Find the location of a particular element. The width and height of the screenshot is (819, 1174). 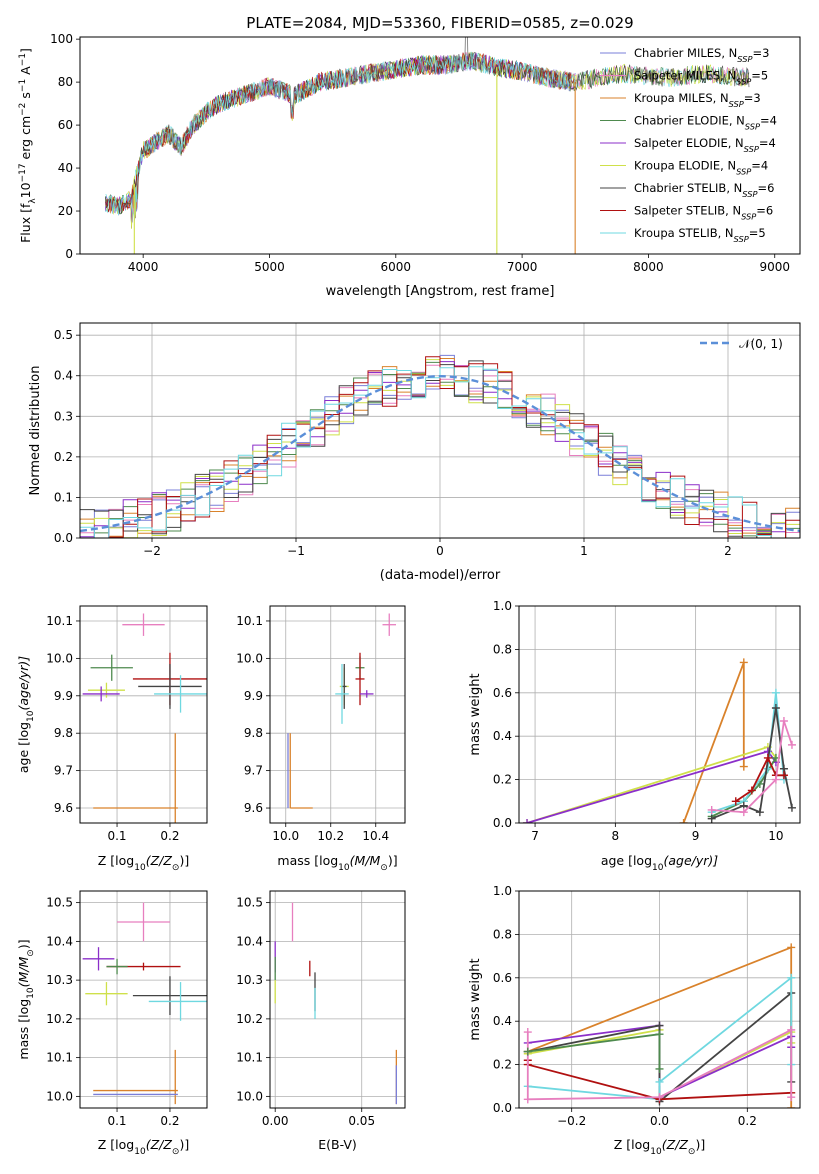

x-tick-label: 4000 is located at coordinates (143, 267).